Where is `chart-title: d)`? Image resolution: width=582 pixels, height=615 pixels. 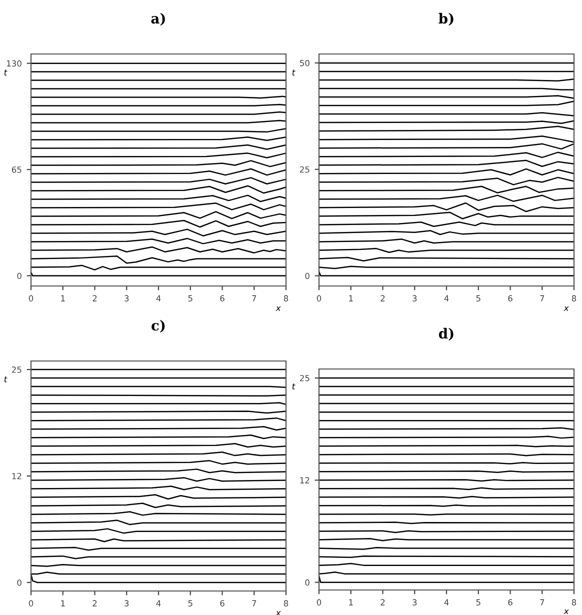 chart-title: d) is located at coordinates (446, 334).